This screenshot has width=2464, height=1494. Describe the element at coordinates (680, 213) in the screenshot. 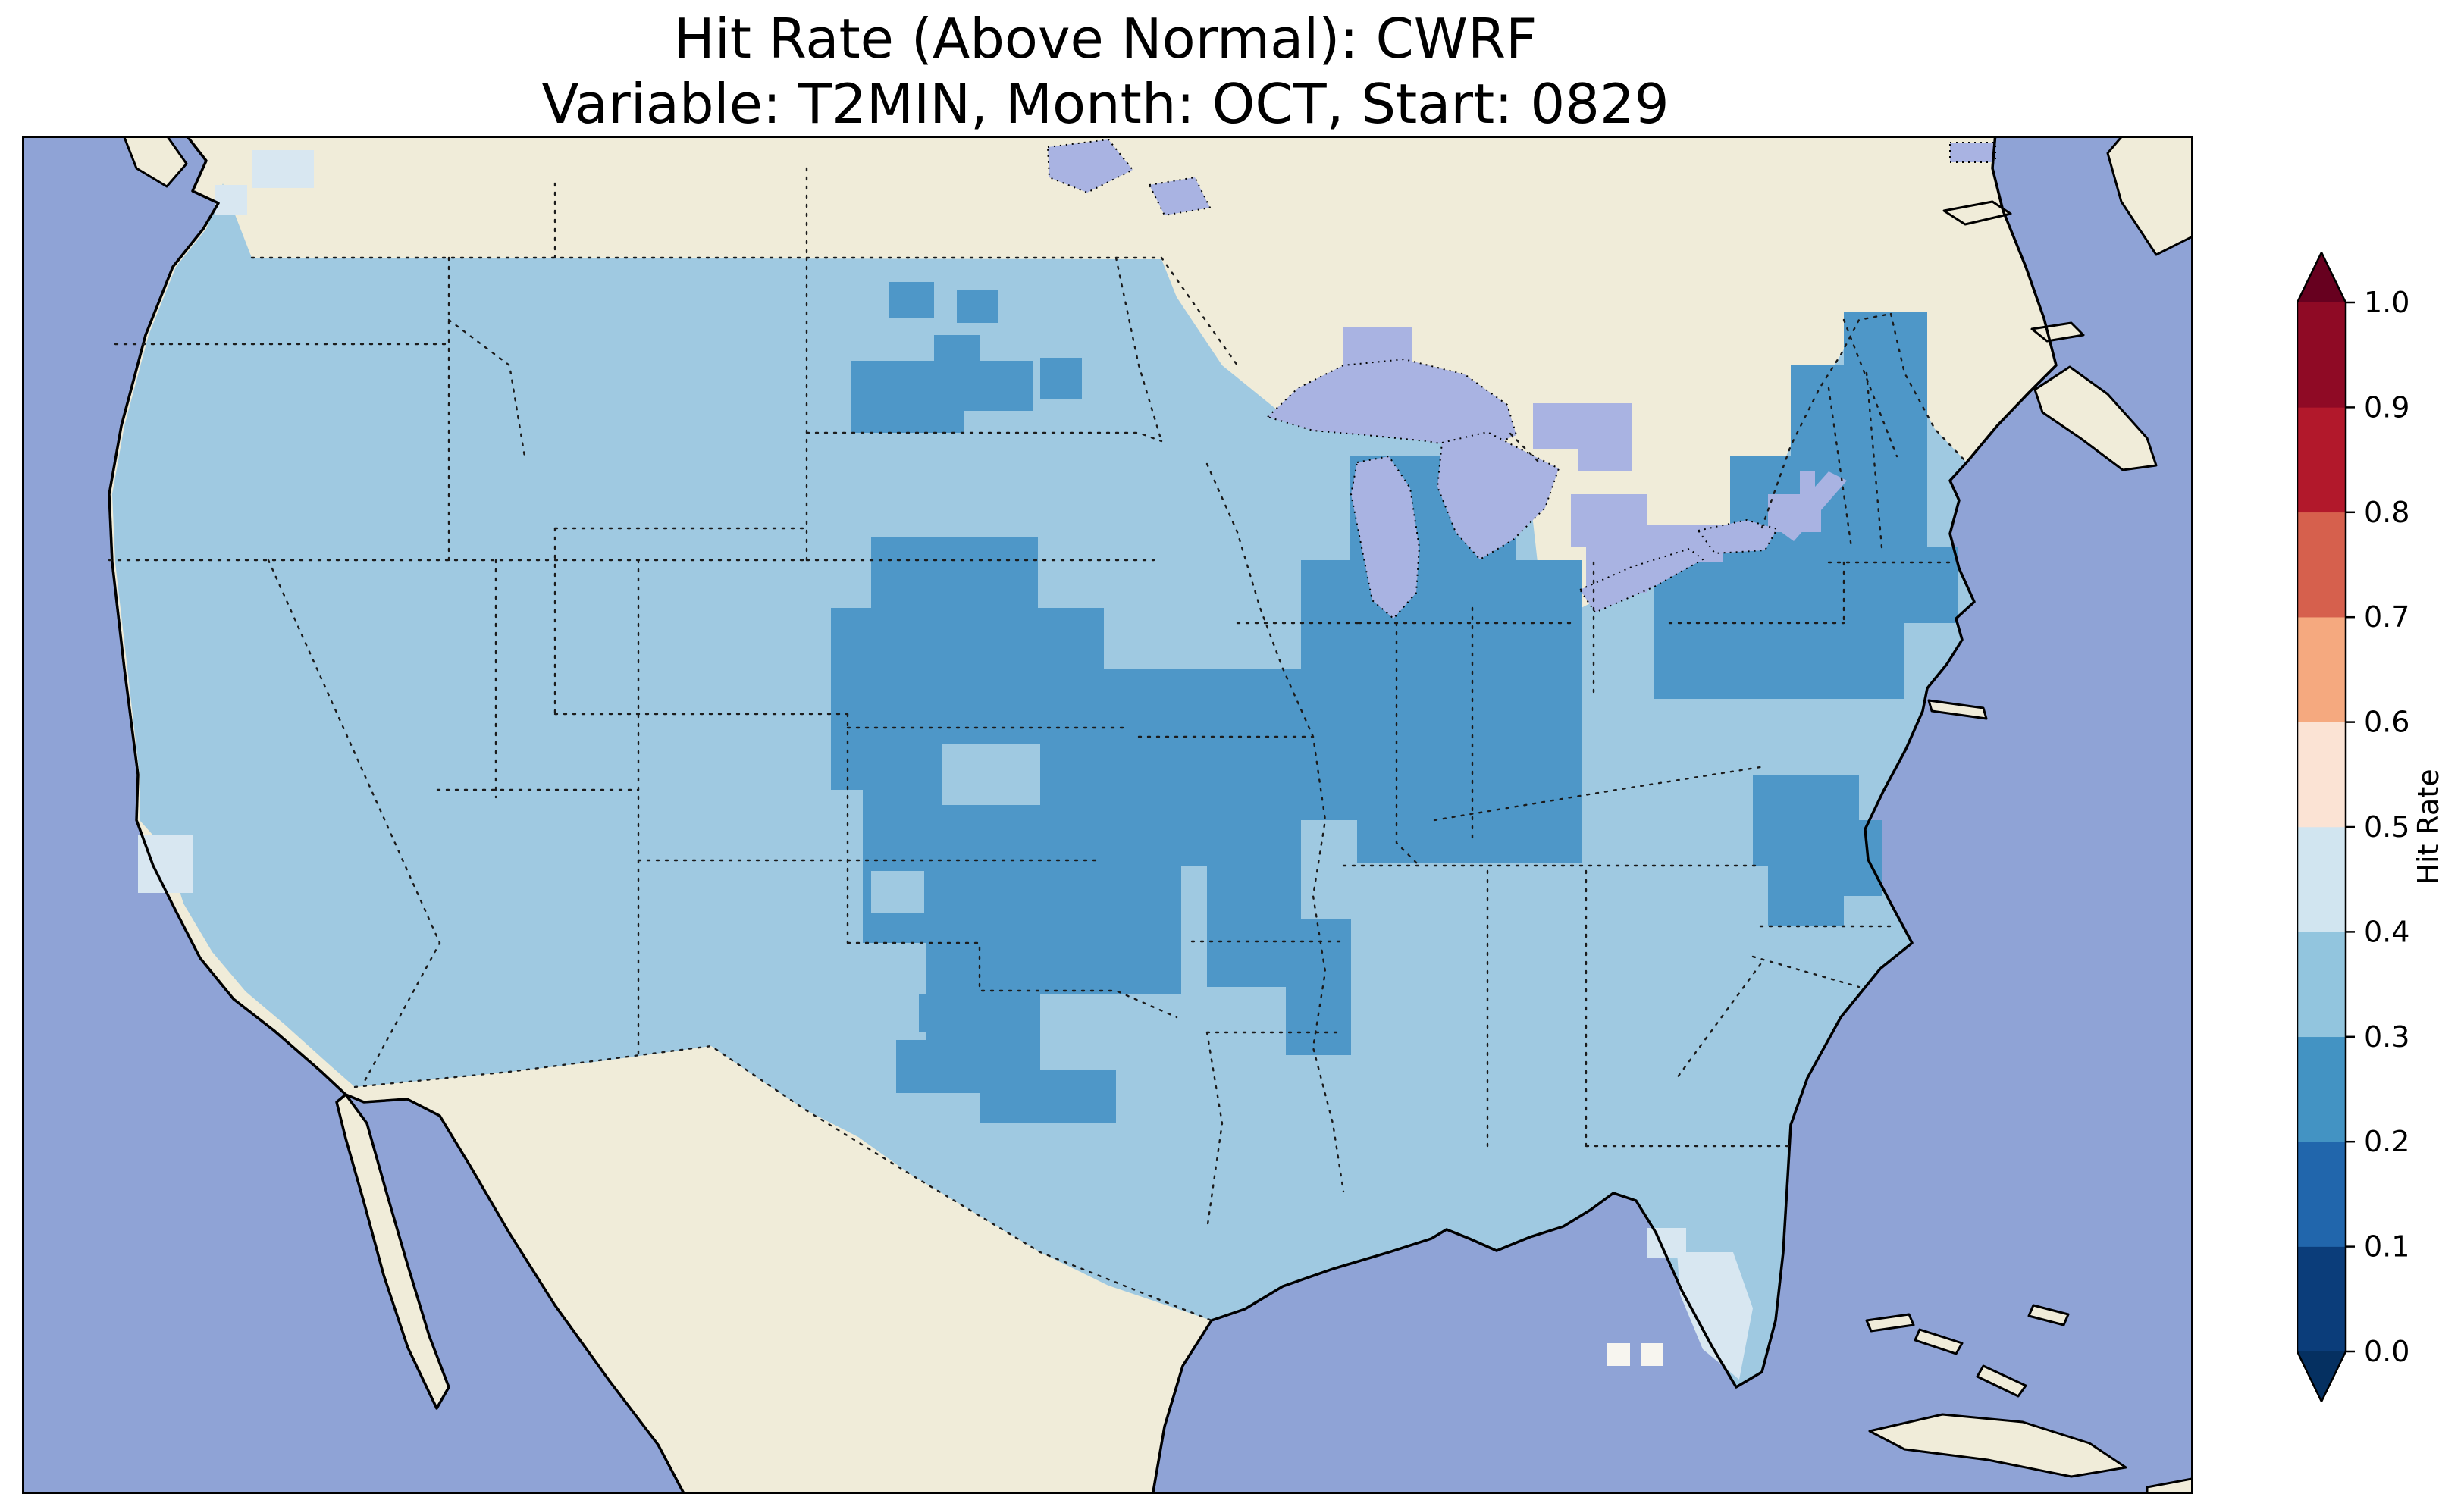

I see `canadian-province-border` at that location.